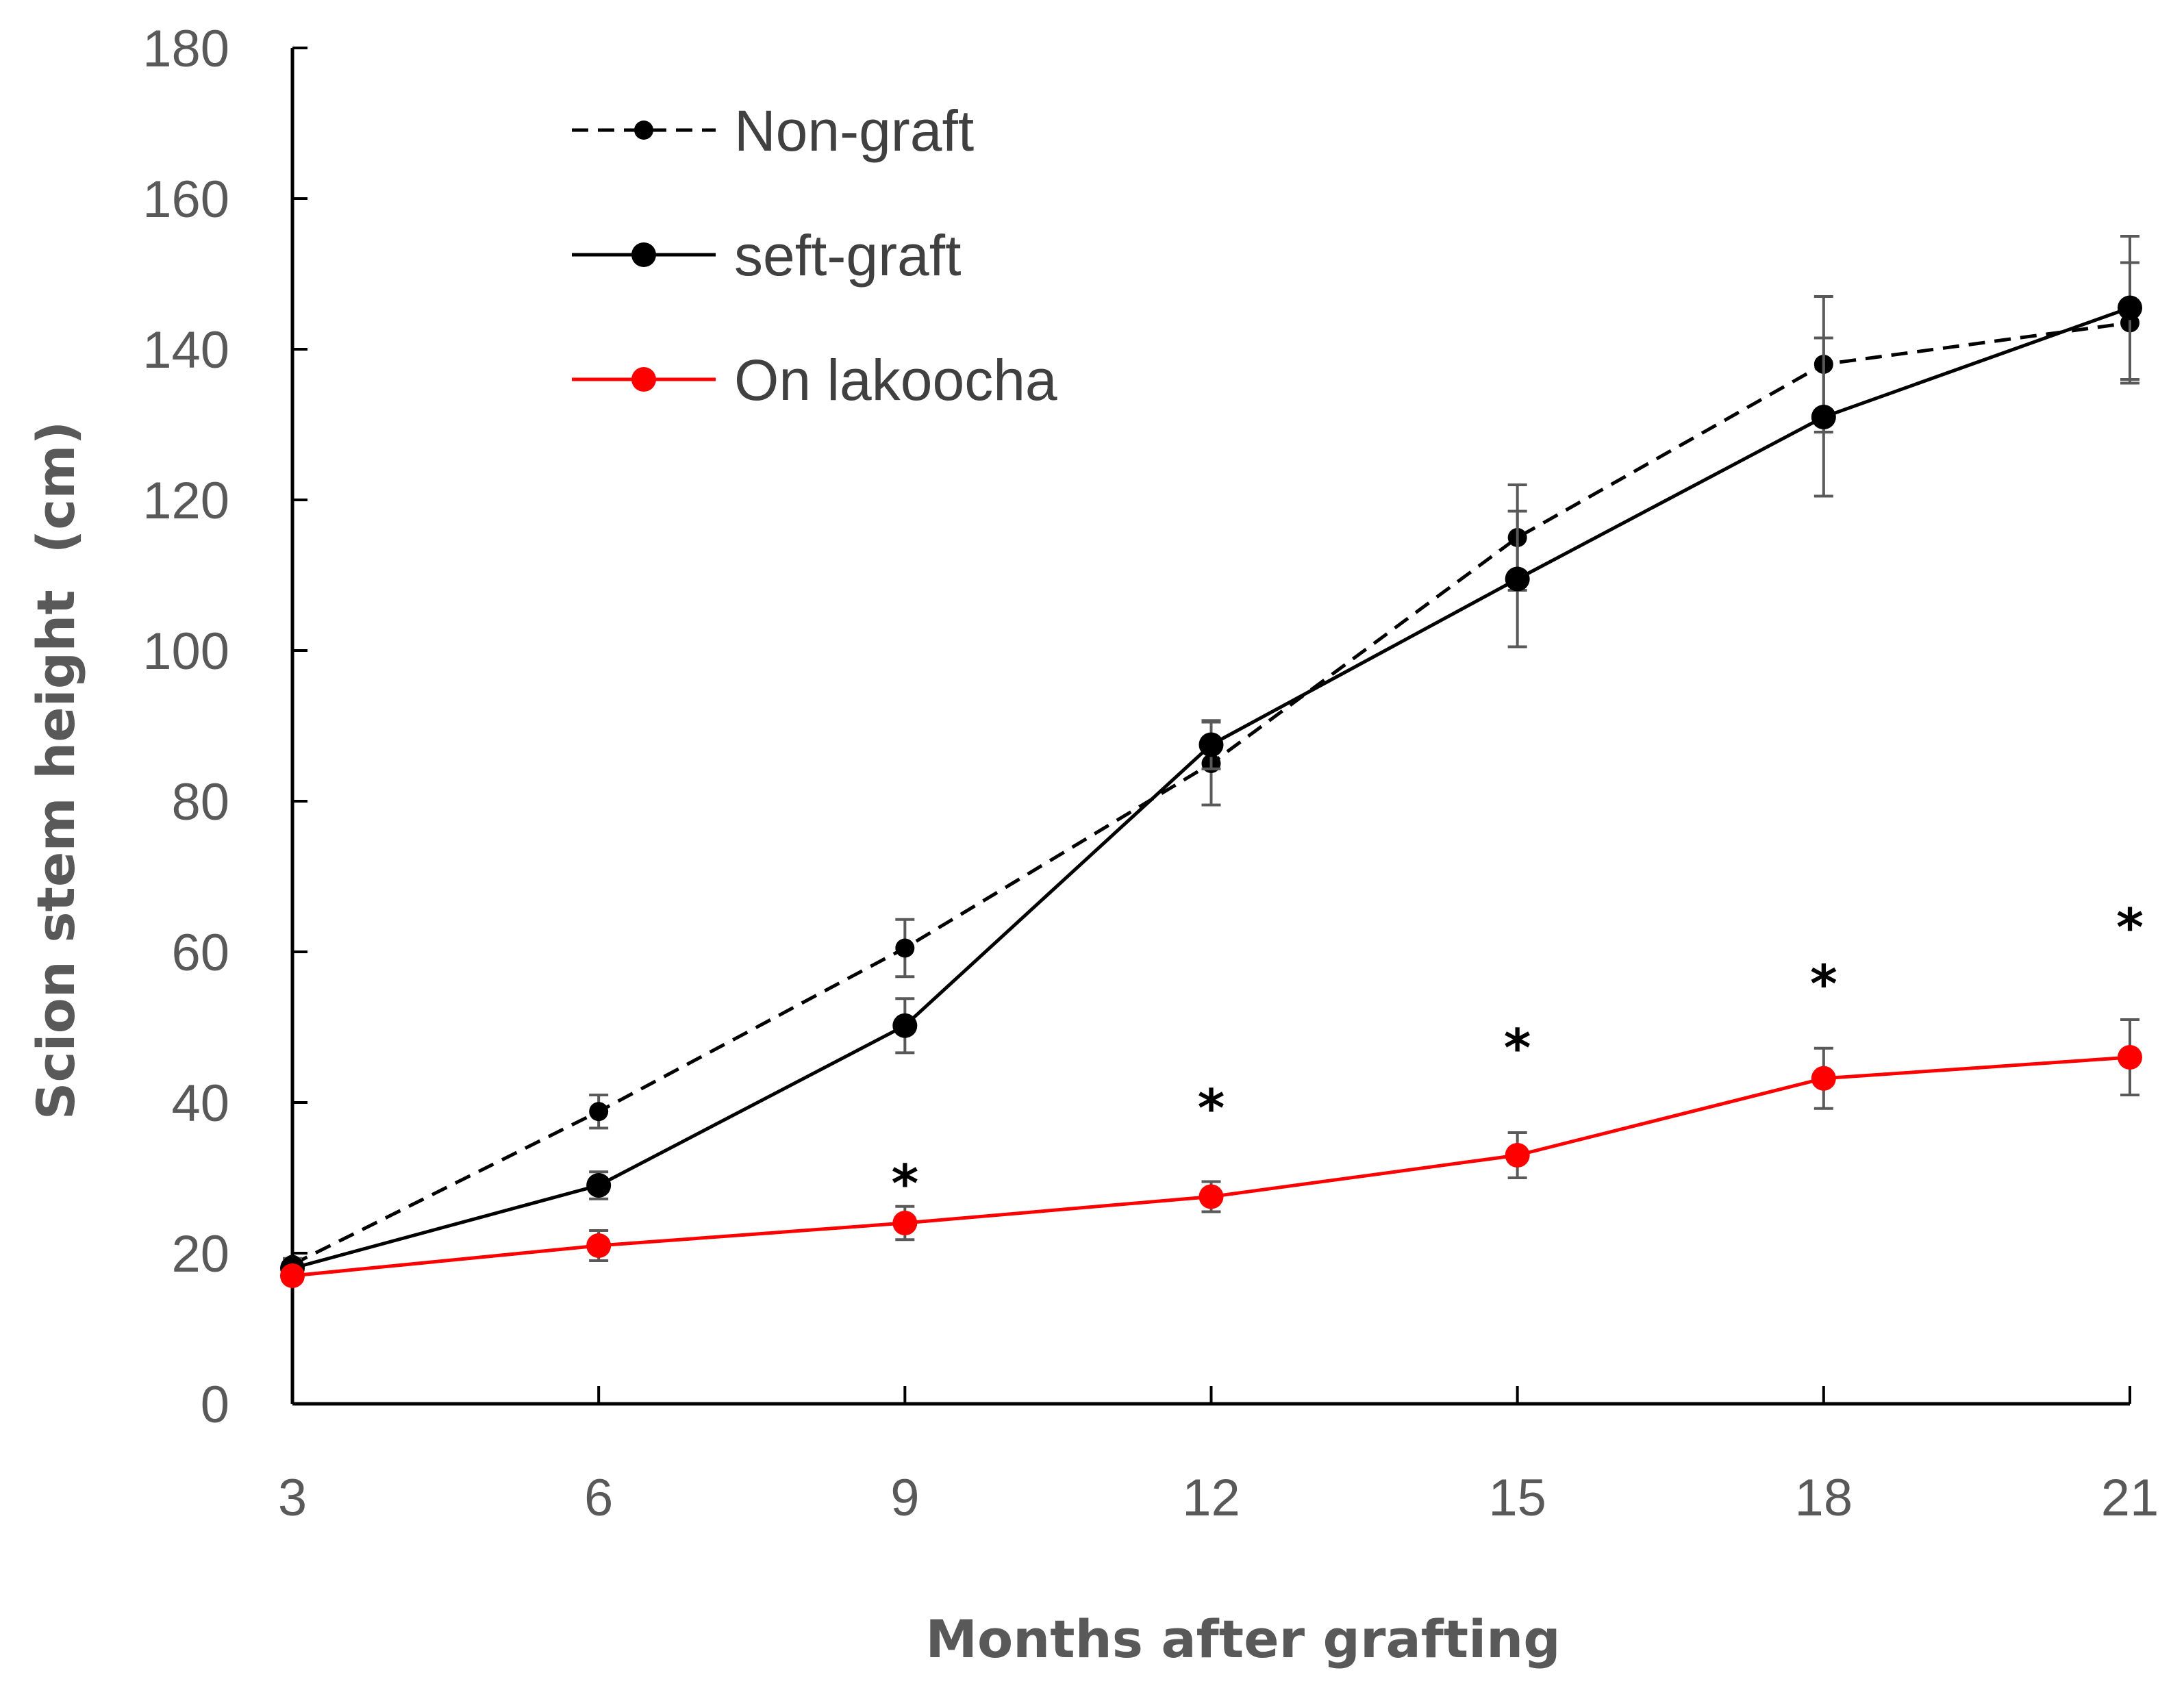 The height and width of the screenshot is (1701, 2184). I want to click on legend-entry-non-graft: Non-graft, so click(773, 131).